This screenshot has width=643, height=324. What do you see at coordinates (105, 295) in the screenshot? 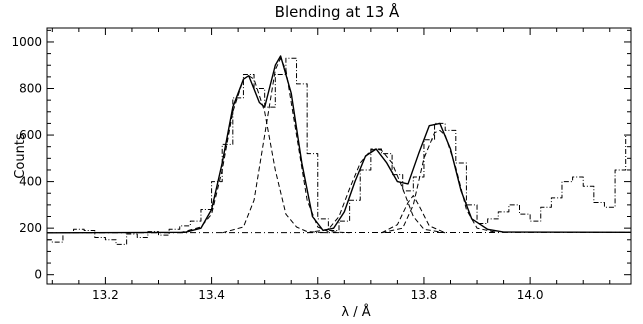
I see `x-tick-label: 13.2` at bounding box center [105, 295].